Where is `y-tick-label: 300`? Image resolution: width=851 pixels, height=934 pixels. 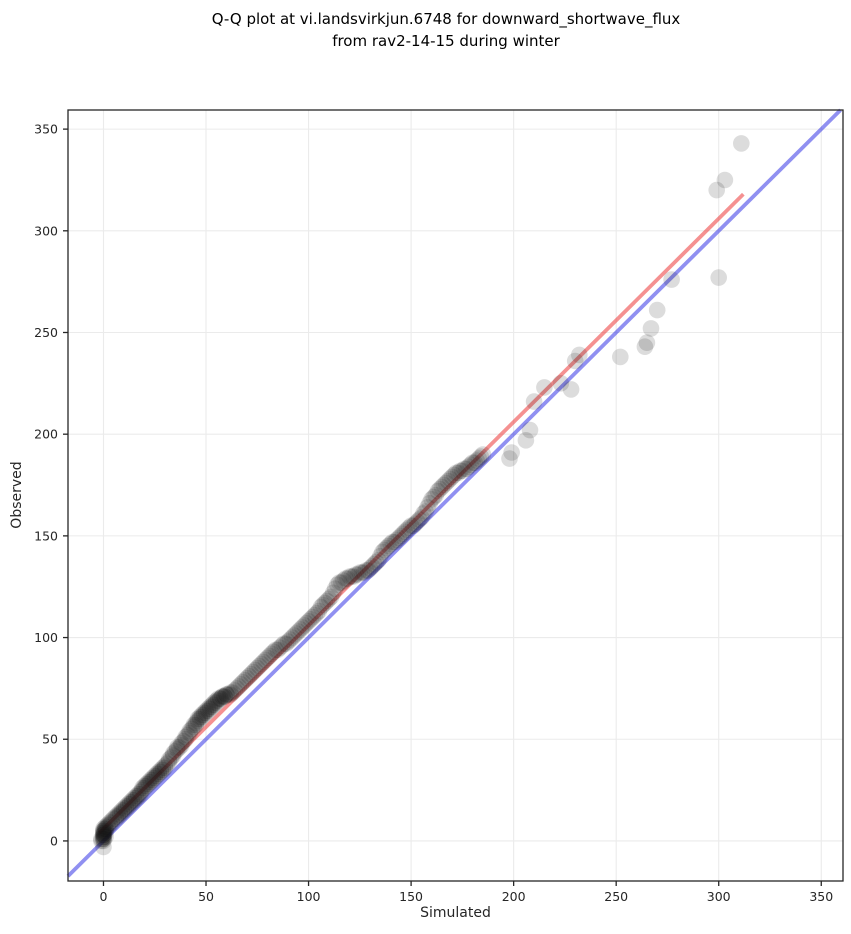
y-tick-label: 300 is located at coordinates (46, 230).